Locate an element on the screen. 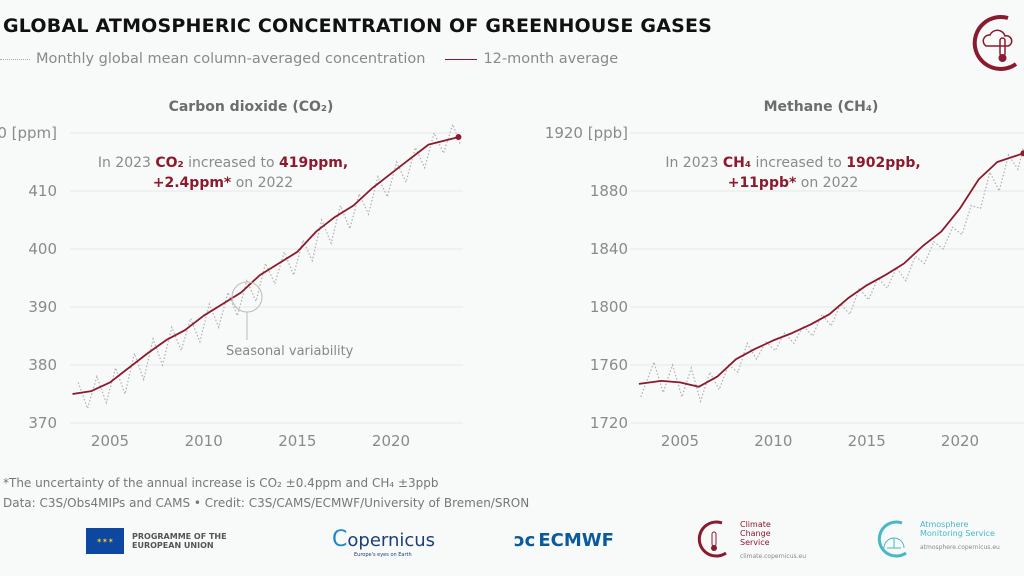  ch4-y-tick-label: 1760 is located at coordinates (609, 365).